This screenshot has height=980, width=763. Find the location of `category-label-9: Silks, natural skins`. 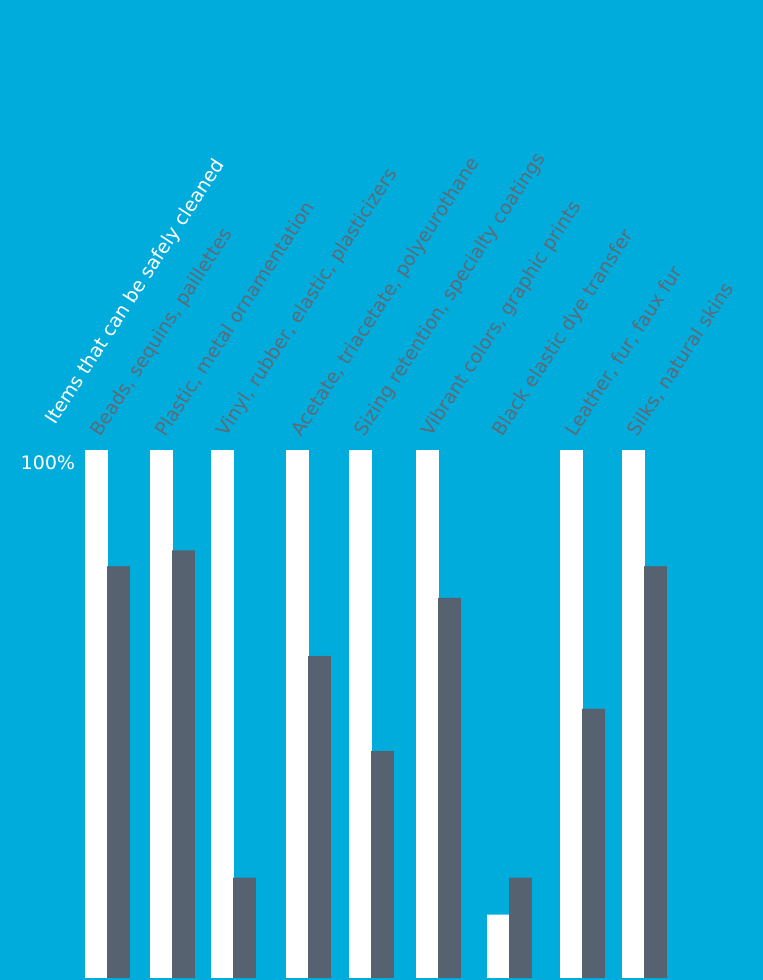

category-label-9: Silks, natural skins is located at coordinates (680, 359).